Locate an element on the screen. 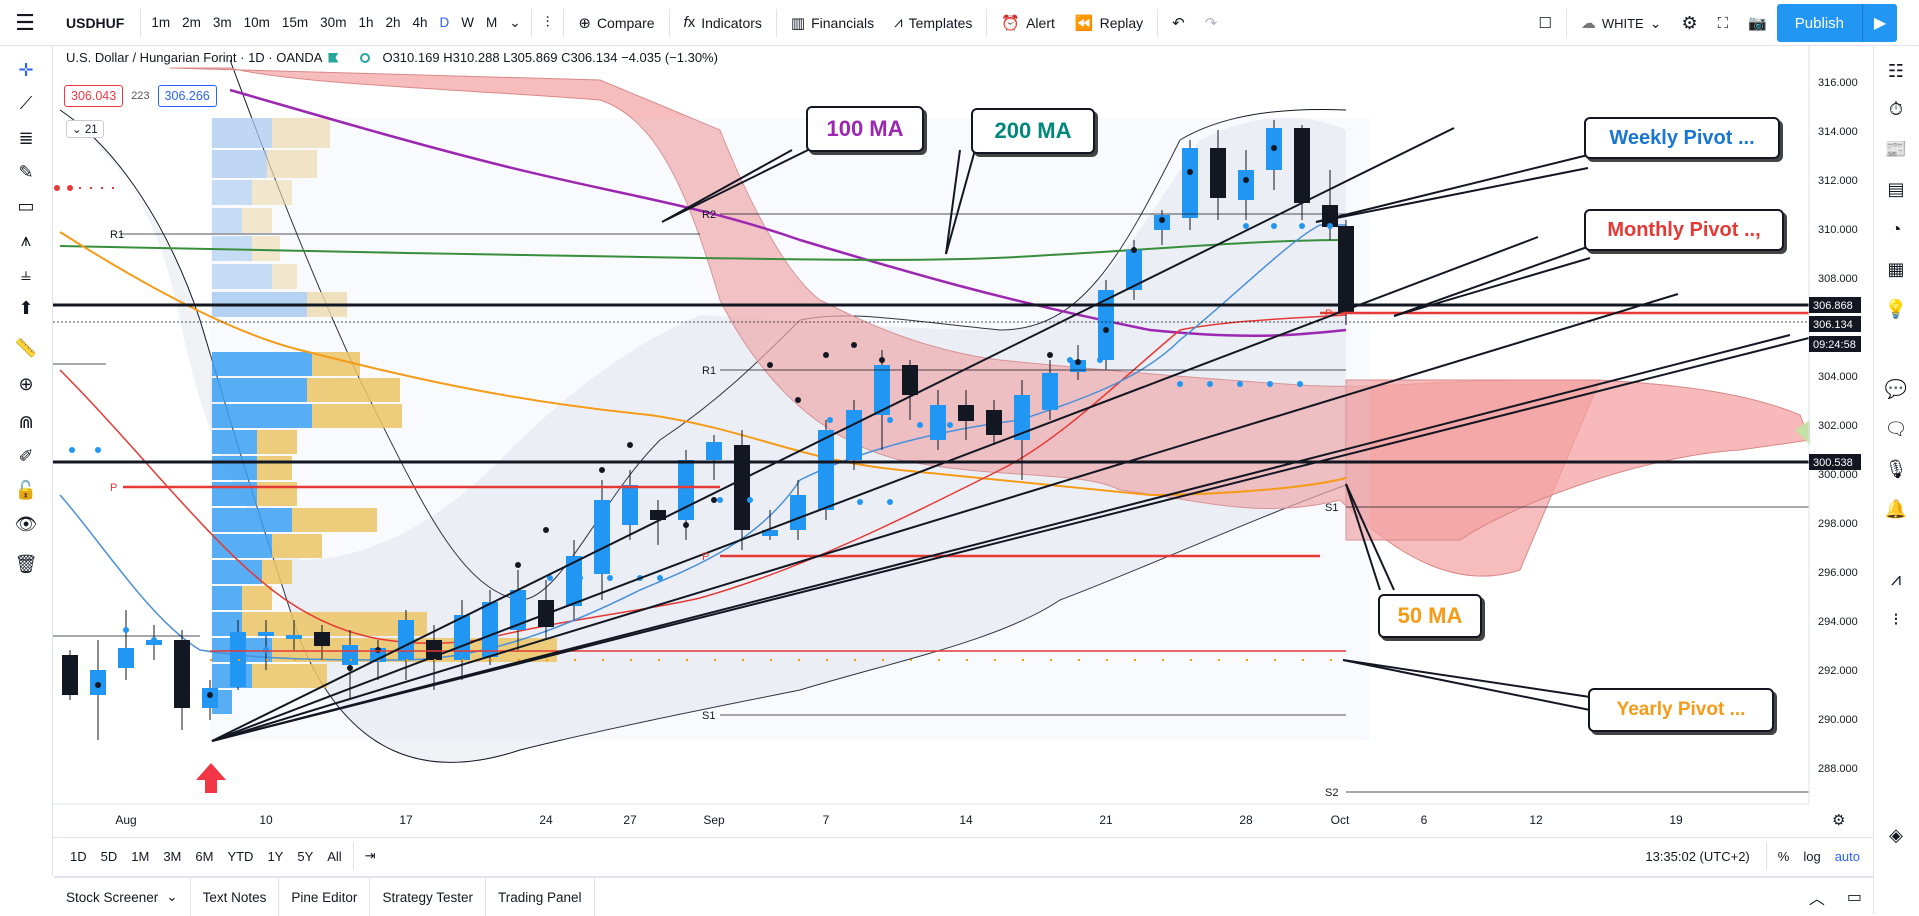 Image resolution: width=1919 pixels, height=916 pixels. range-ytd: YTD is located at coordinates (240, 856).